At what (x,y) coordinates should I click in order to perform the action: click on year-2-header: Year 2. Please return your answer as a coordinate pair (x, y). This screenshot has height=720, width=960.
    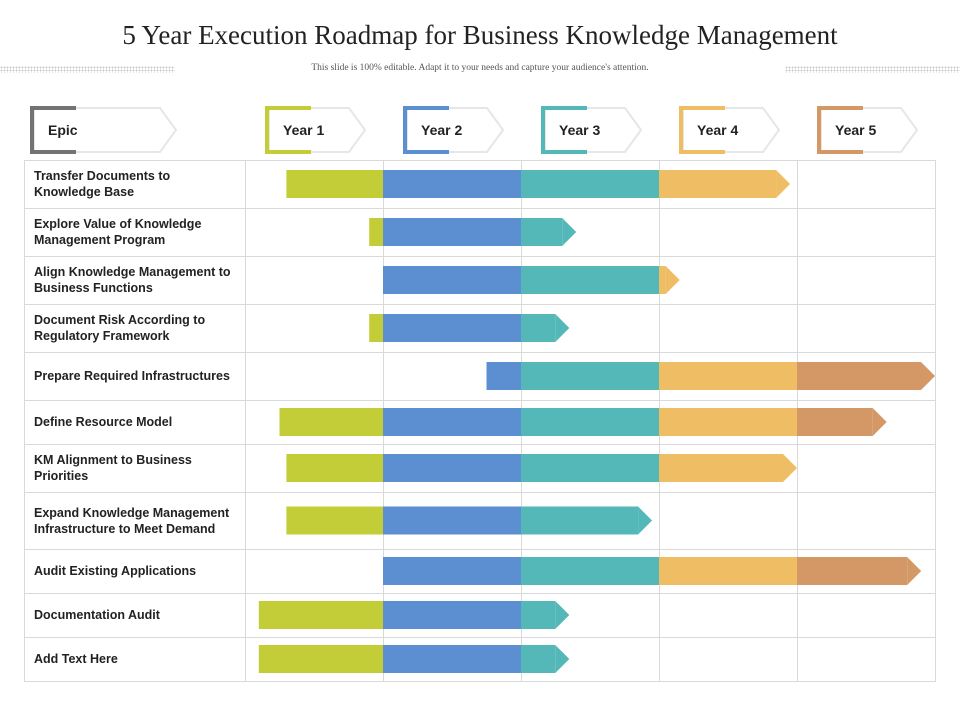
    Looking at the image, I should click on (454, 130).